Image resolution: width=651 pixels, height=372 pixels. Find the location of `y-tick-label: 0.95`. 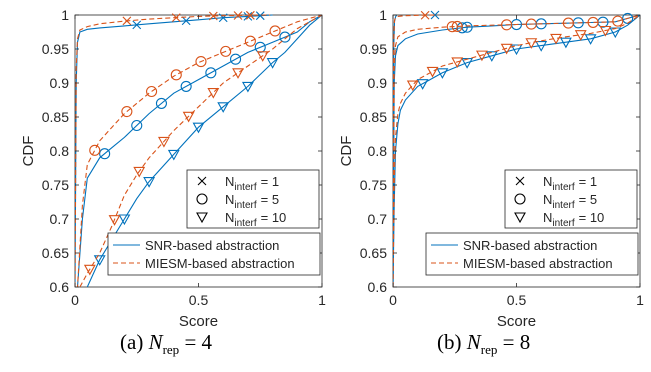

y-tick-label: 0.95 is located at coordinates (373, 49).